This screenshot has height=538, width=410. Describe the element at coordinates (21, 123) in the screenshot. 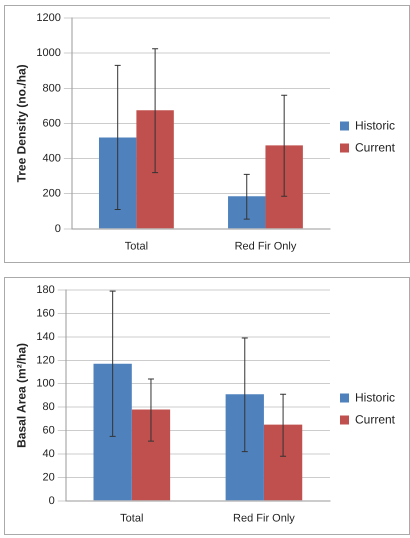

I see `y-axis-title: Tree Density (no./ha)` at that location.